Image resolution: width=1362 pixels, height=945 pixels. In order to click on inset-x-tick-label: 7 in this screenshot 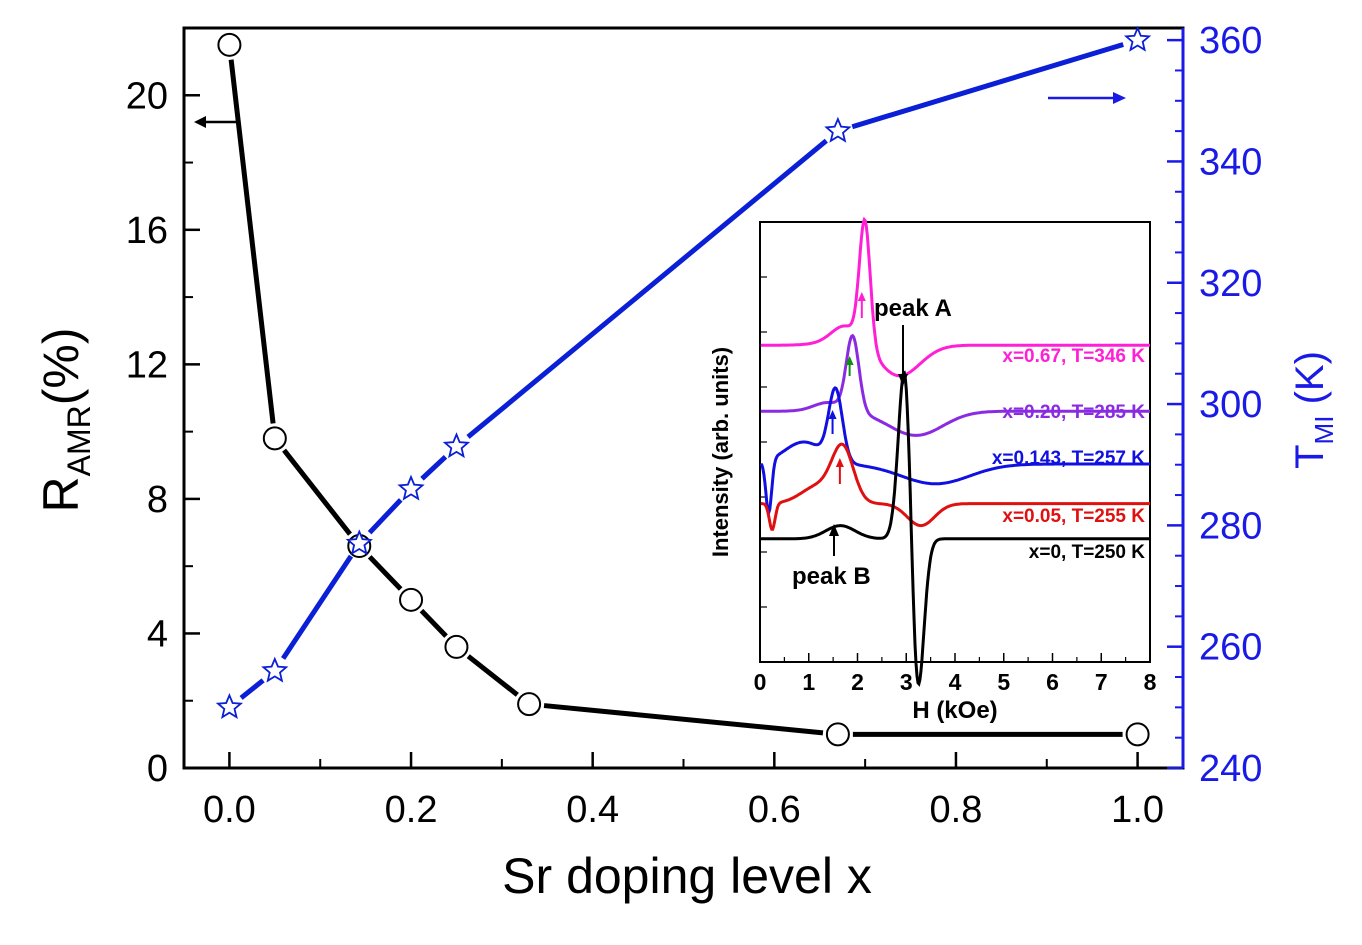, I will do `click(1101, 682)`.